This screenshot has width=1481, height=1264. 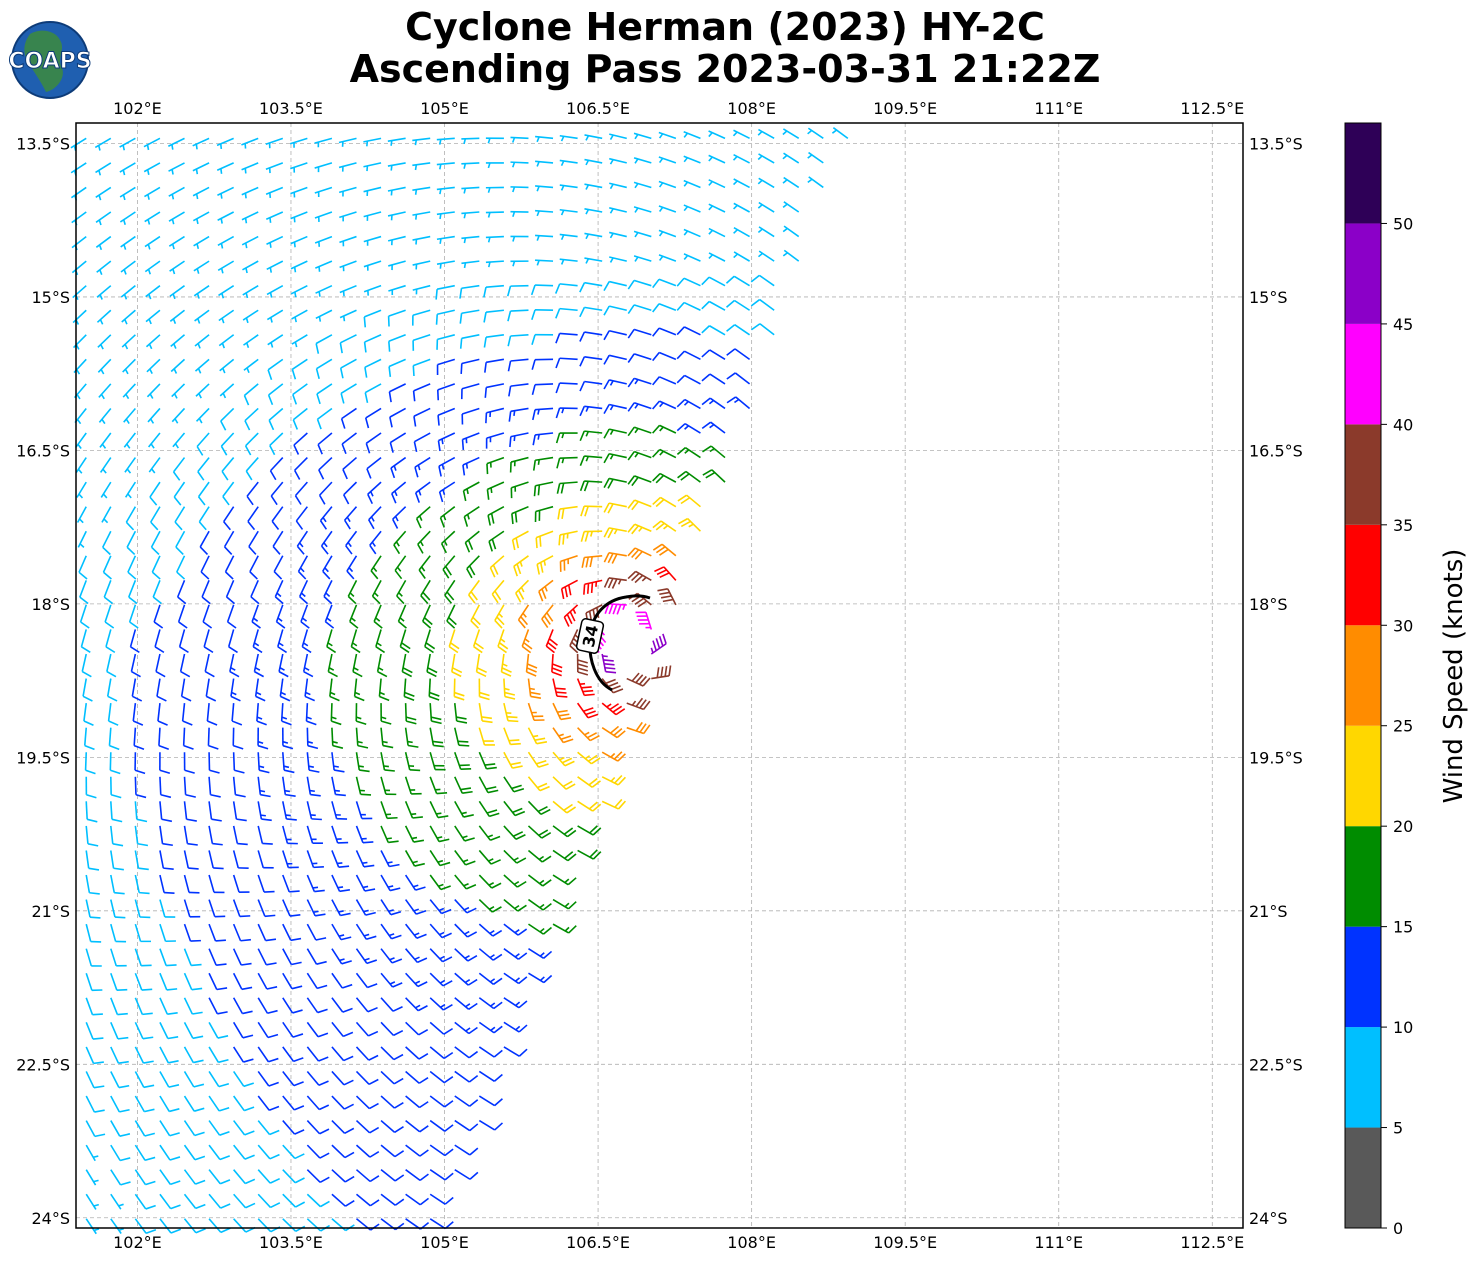 What do you see at coordinates (444, 108) in the screenshot?
I see `x-tick-label-top: 105°E` at bounding box center [444, 108].